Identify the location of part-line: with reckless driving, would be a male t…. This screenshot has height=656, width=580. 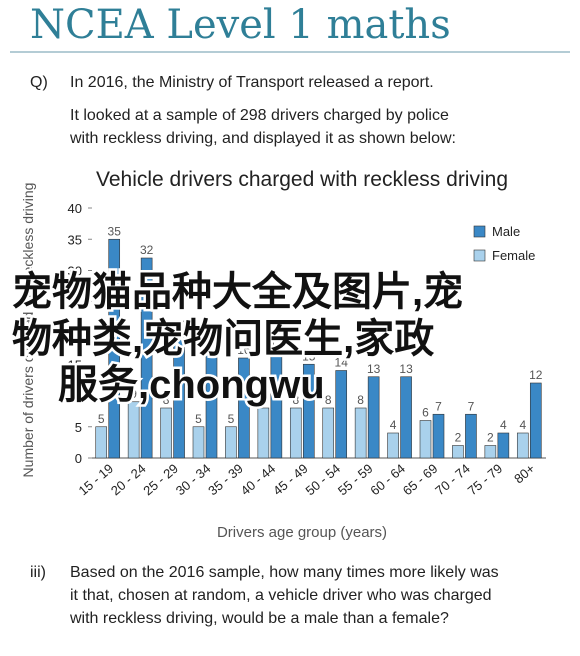
(259, 618).